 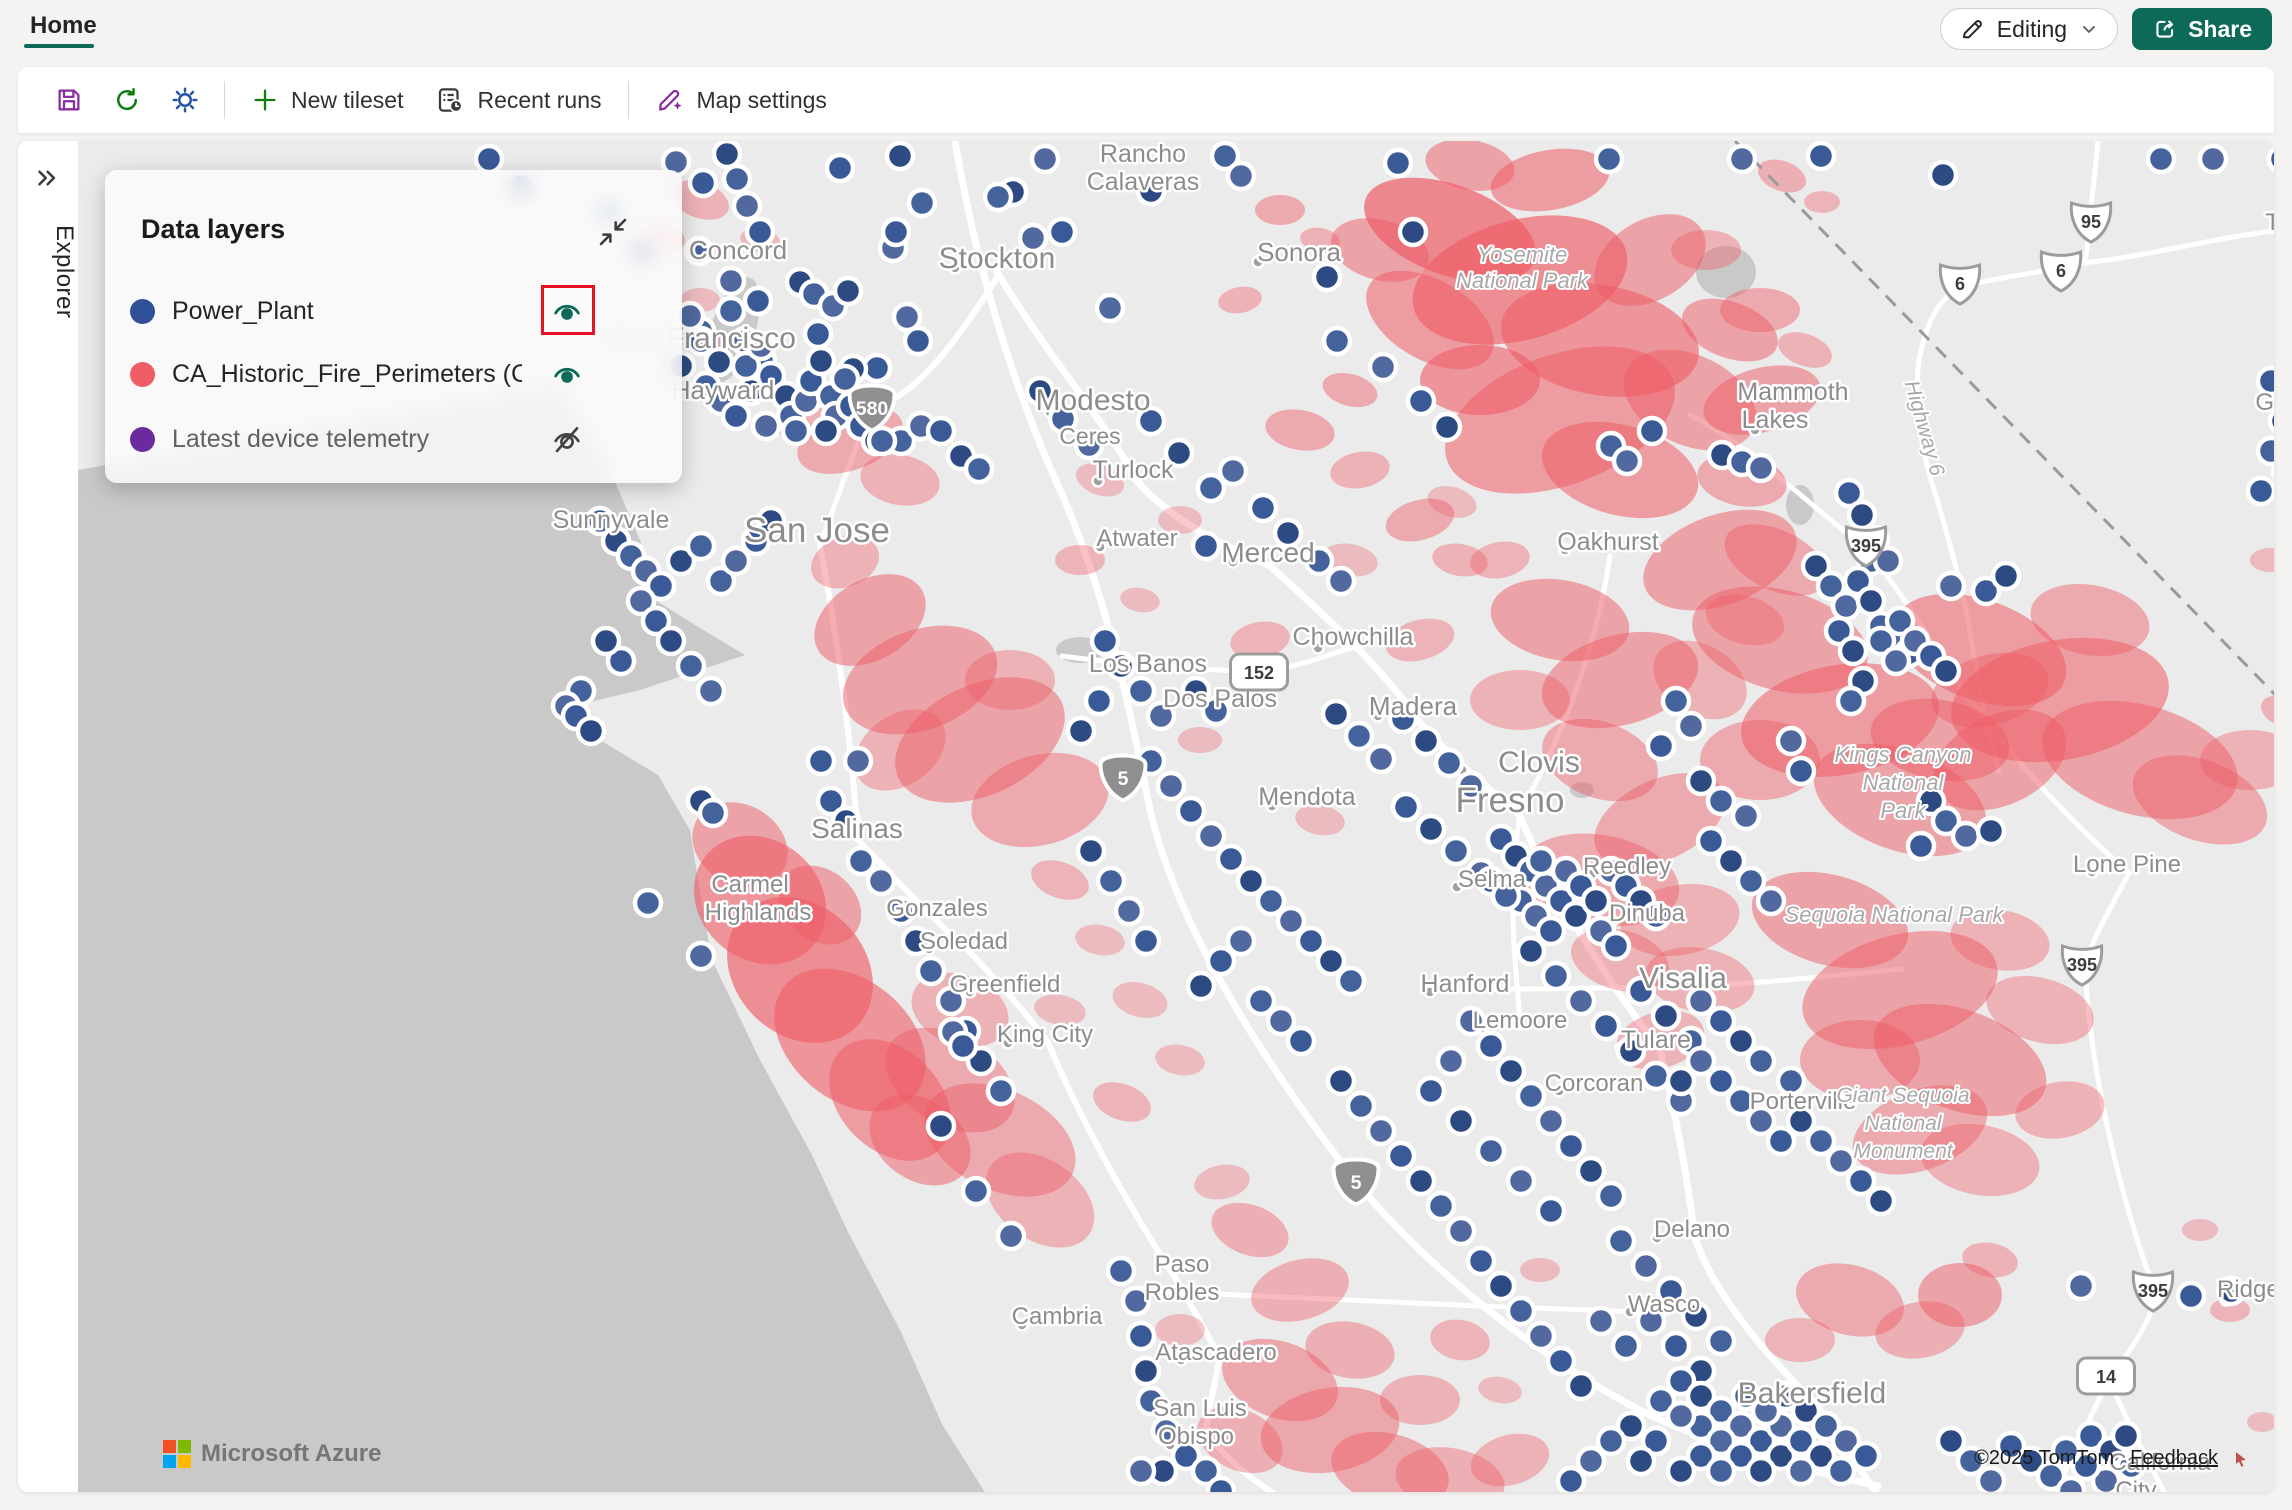 What do you see at coordinates (1792, 392) in the screenshot?
I see `svg-text: Mammoth` at bounding box center [1792, 392].